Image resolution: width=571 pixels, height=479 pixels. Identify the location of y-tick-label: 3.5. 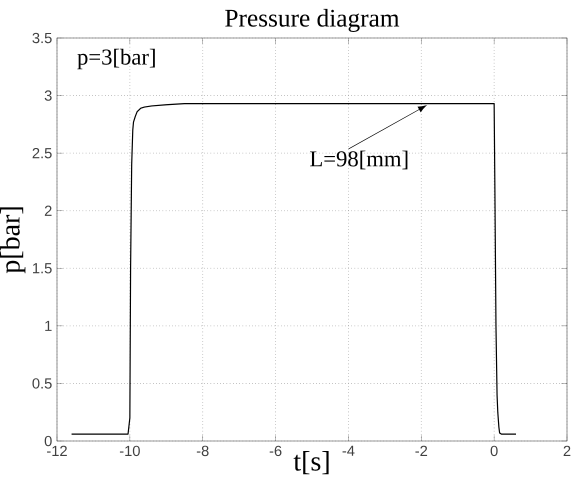
(42, 38).